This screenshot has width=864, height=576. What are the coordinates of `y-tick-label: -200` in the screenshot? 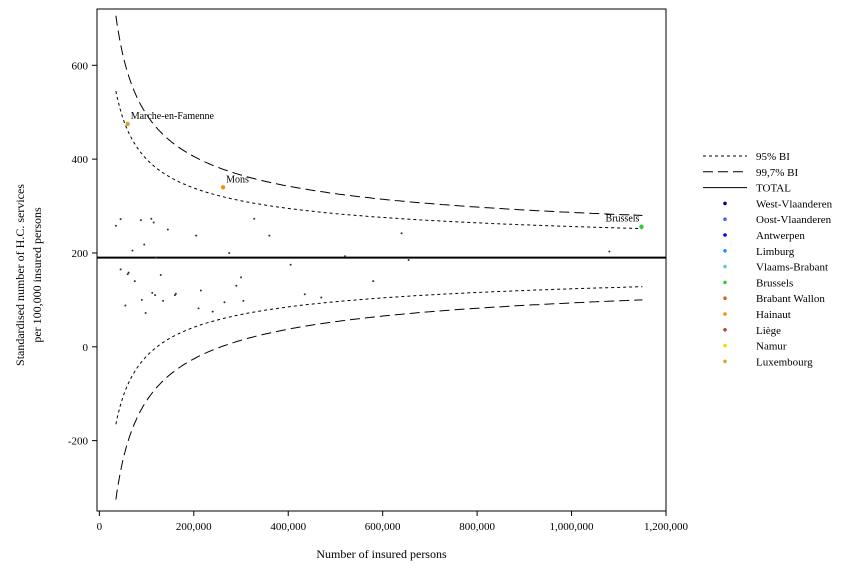 It's located at (78, 442).